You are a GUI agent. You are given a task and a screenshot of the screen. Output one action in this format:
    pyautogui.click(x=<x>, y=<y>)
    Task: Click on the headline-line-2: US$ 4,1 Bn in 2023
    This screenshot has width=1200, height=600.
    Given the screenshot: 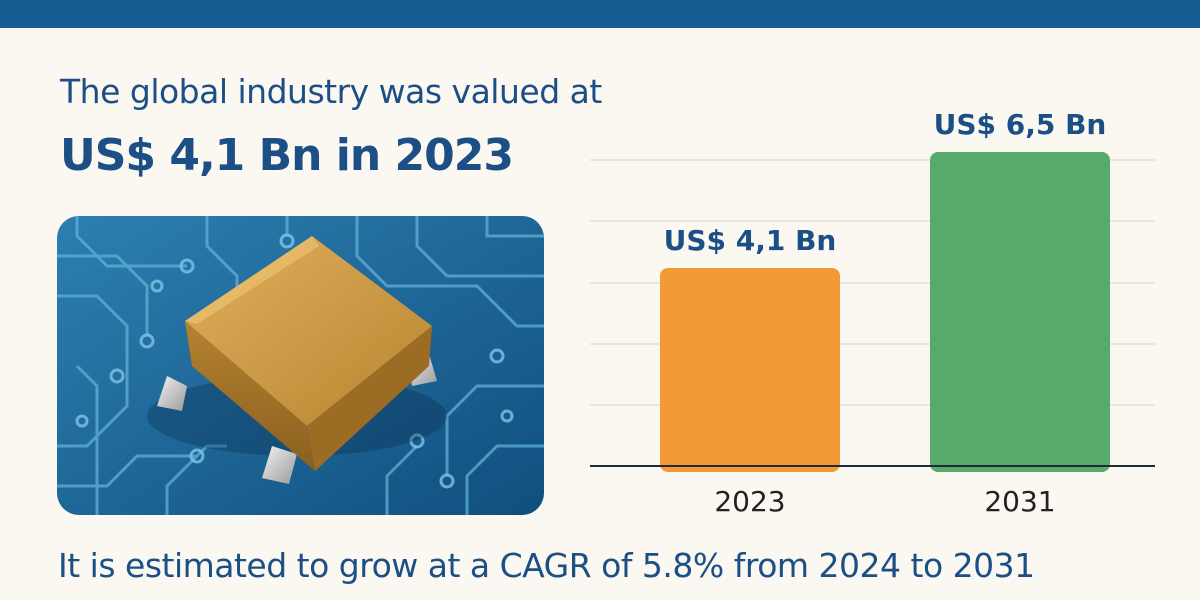 What is the action you would take?
    pyautogui.click(x=287, y=155)
    